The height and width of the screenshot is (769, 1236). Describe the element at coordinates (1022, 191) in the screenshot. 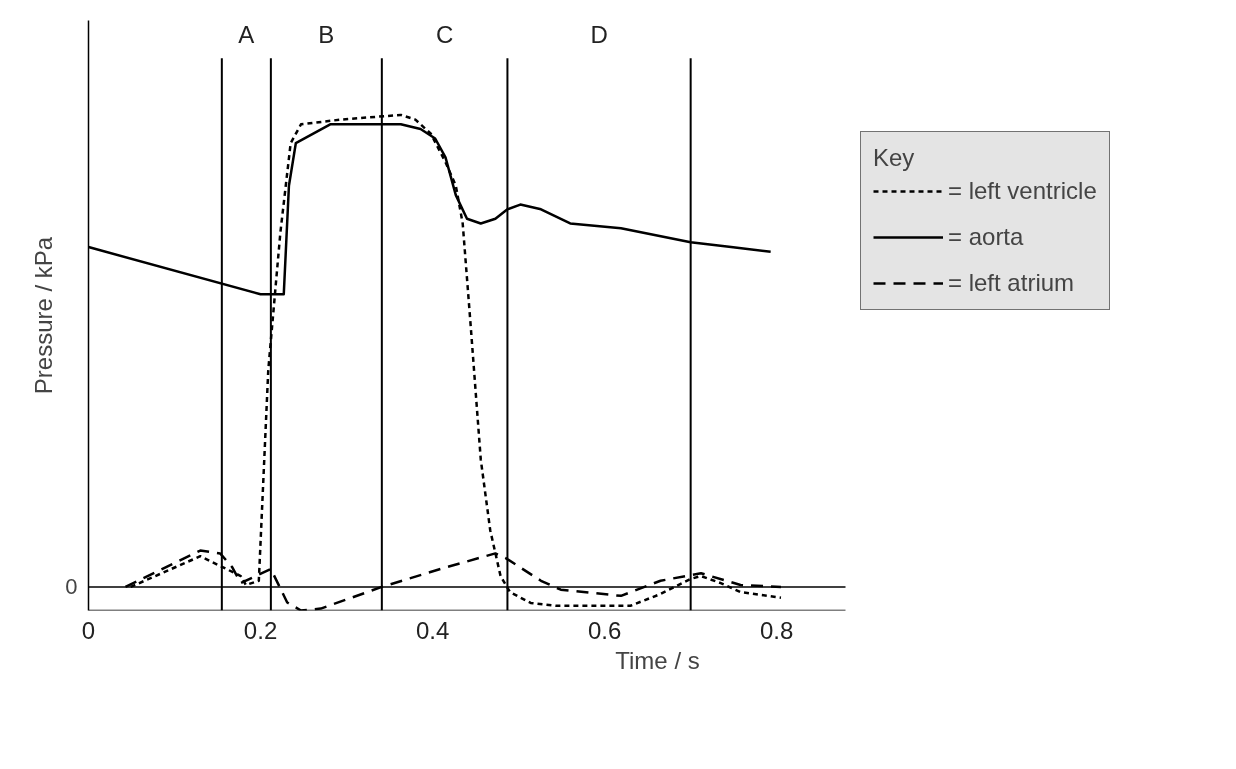

I see `legend-label: = left ventricle` at that location.